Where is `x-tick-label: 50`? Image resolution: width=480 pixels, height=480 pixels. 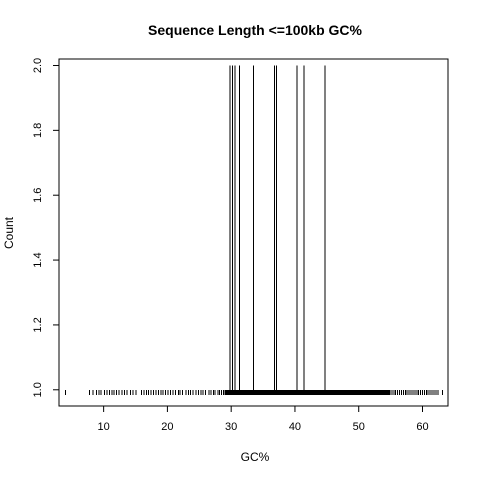 x-tick-label: 50 is located at coordinates (359, 427).